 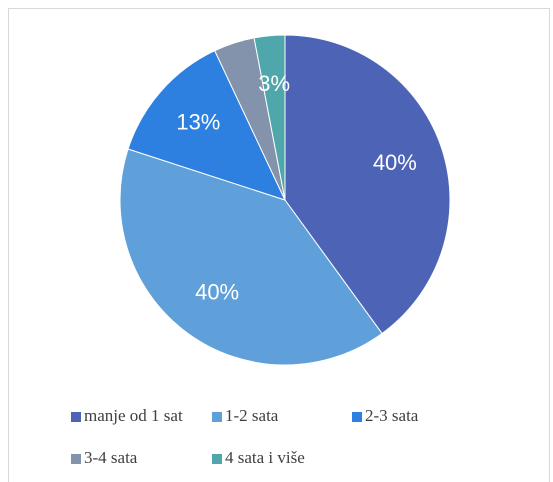 I want to click on data-label: 3%, so click(x=274, y=83).